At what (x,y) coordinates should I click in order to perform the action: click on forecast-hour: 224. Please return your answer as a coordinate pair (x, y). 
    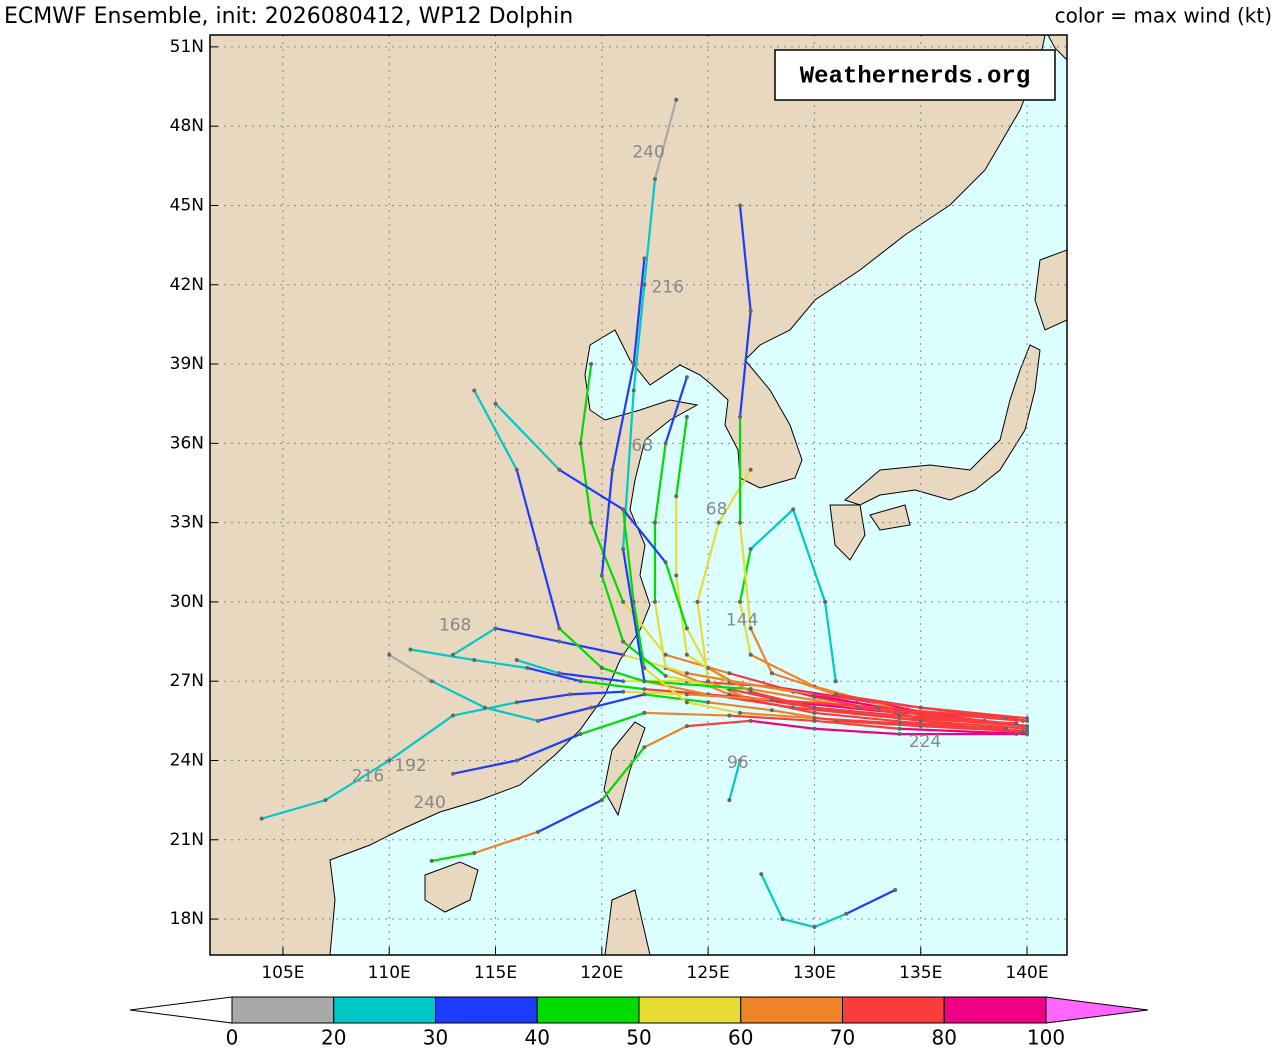
    Looking at the image, I should click on (925, 742).